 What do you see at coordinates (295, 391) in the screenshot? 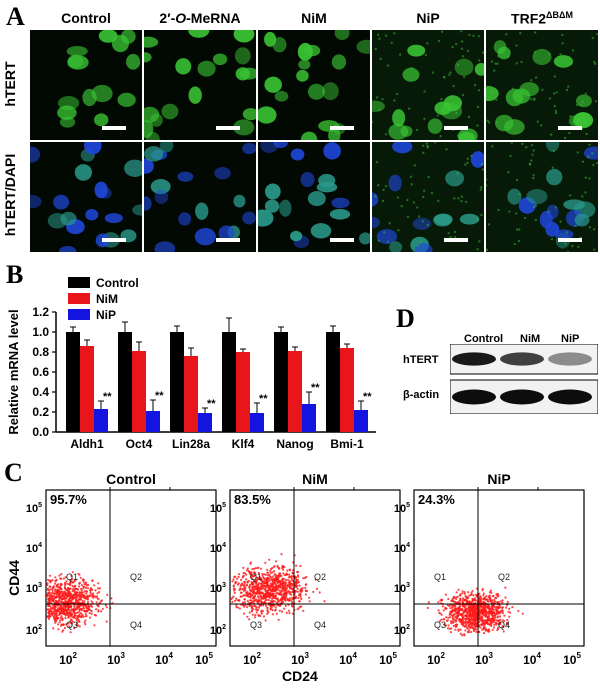
I see `bar-nim-nanog` at bounding box center [295, 391].